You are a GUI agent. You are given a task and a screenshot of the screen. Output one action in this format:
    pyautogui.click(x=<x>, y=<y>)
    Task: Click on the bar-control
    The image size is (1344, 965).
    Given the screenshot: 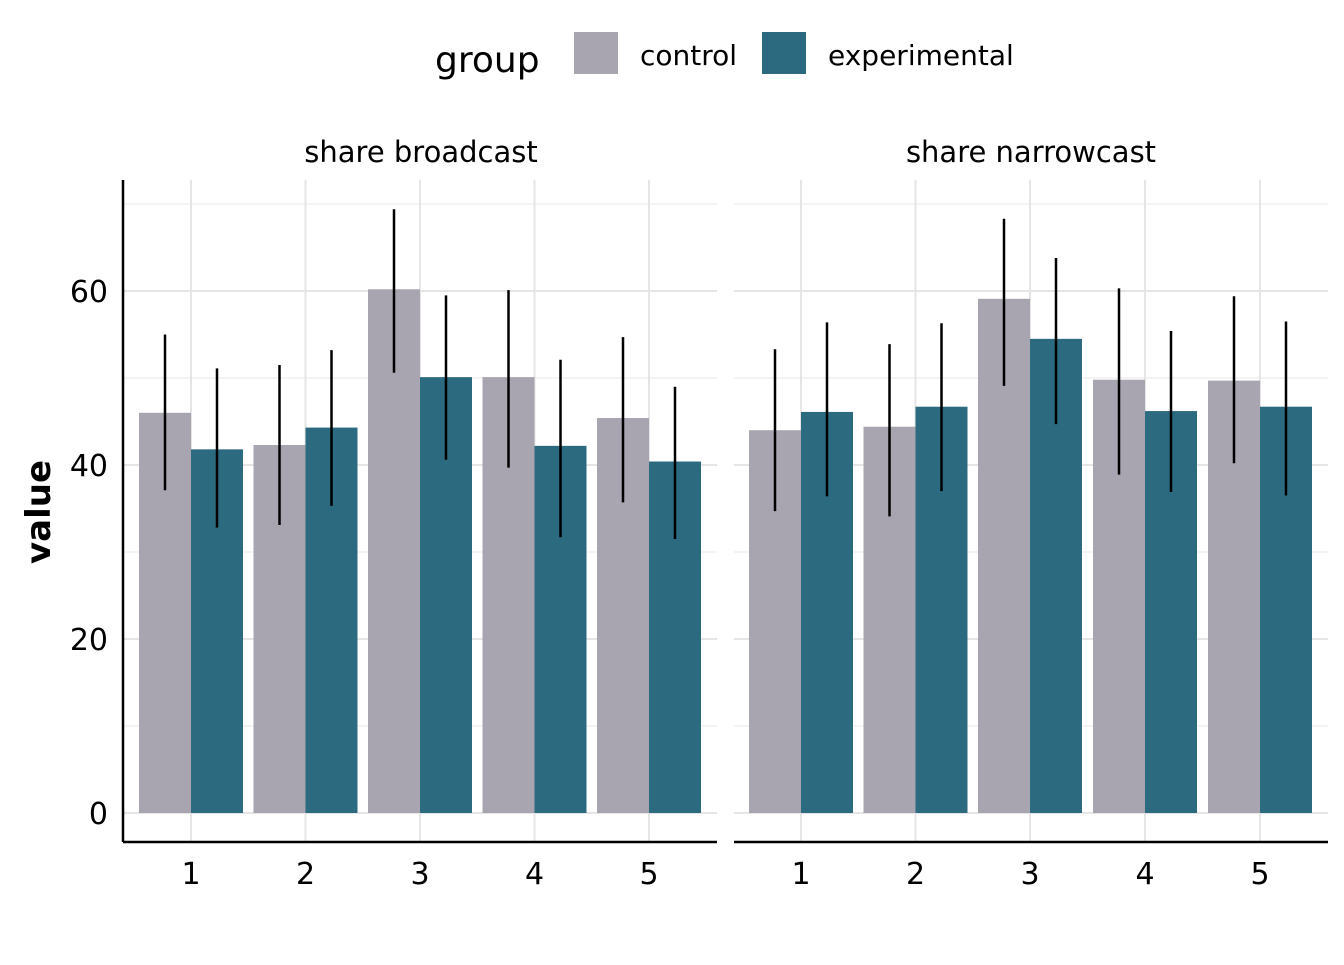 What is the action you would take?
    pyautogui.click(x=394, y=551)
    